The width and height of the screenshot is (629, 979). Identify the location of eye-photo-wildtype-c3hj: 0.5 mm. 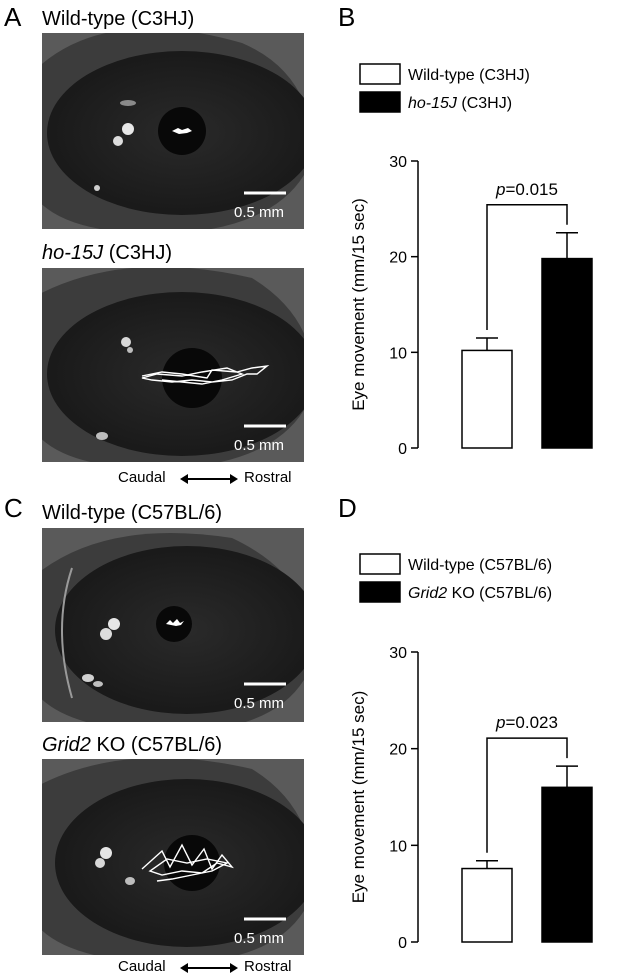
(173, 131).